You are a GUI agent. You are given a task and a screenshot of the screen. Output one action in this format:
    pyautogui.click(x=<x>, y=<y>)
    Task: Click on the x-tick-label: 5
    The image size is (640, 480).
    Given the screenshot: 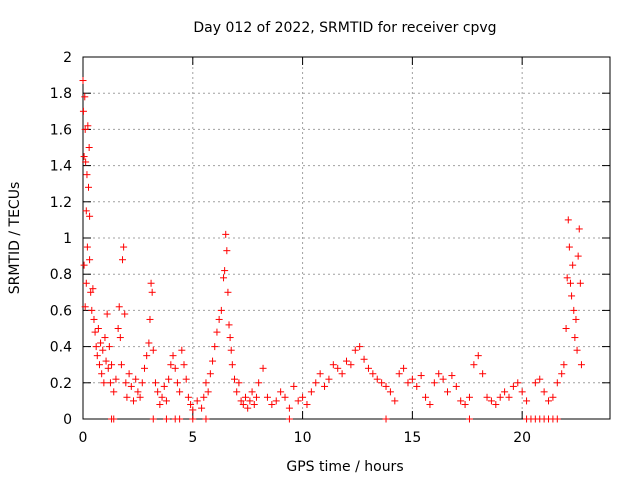 What is the action you would take?
    pyautogui.click(x=192, y=438)
    